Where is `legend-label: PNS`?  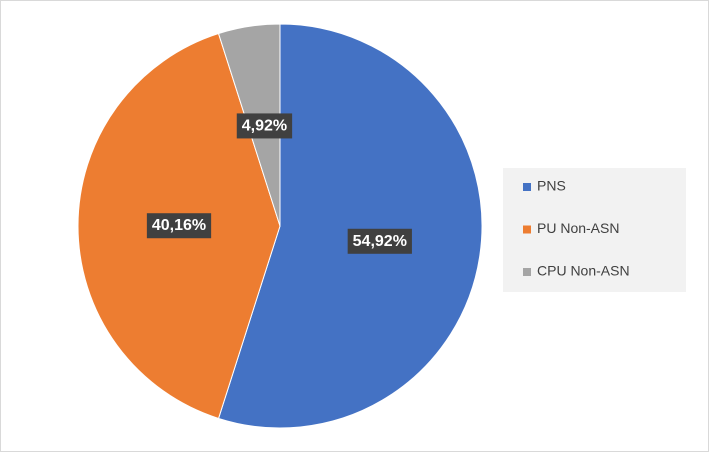
legend-label: PNS is located at coordinates (551, 186).